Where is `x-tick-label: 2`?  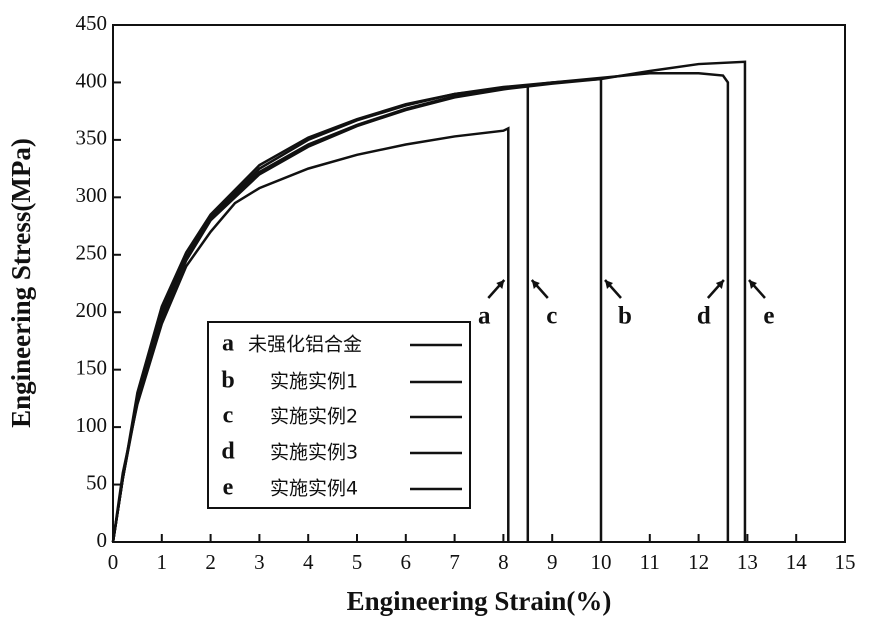
x-tick-label: 2 is located at coordinates (210, 562).